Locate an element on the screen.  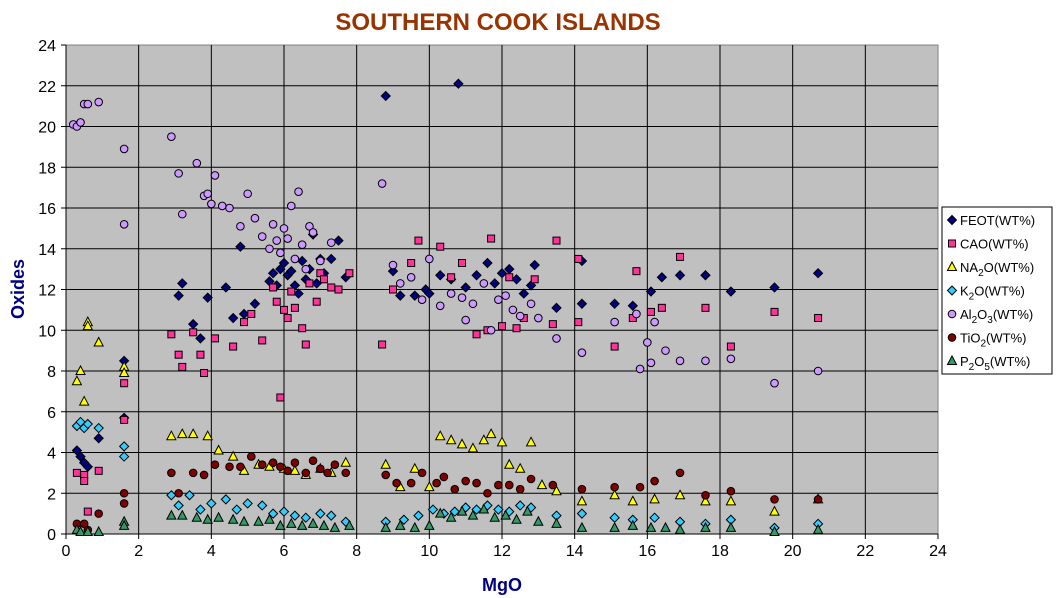
x-tick-label: 20 is located at coordinates (793, 551).